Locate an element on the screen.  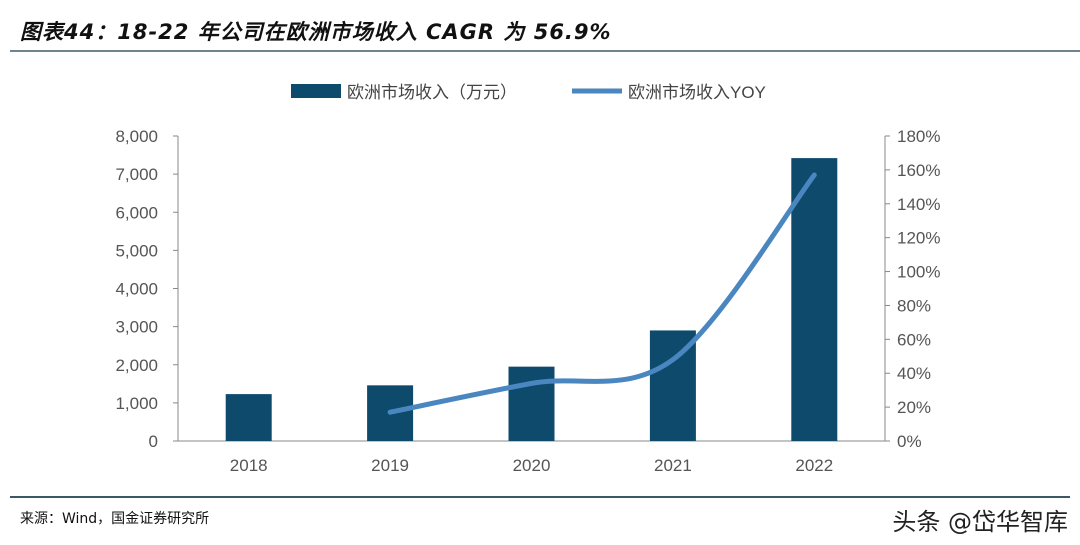
right-tick-label: 100% is located at coordinates (918, 272).